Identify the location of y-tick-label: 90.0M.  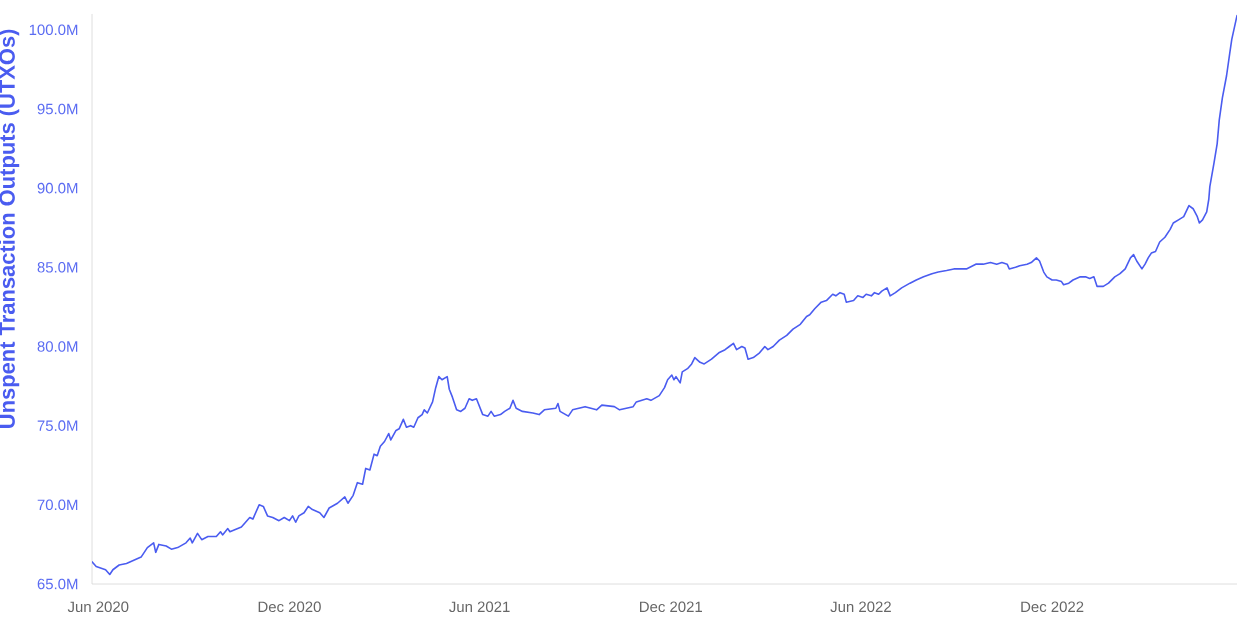
(57, 188).